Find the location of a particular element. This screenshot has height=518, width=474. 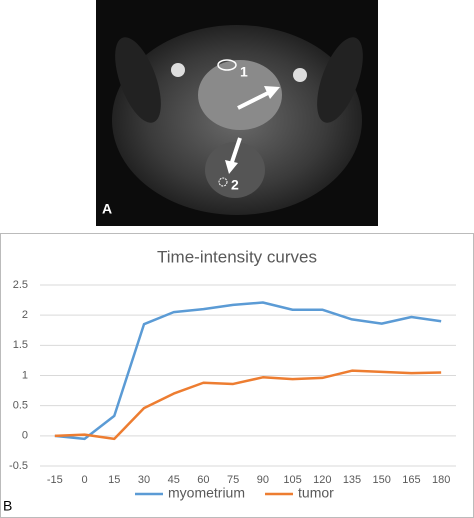

marker-label: 2 is located at coordinates (235, 185).